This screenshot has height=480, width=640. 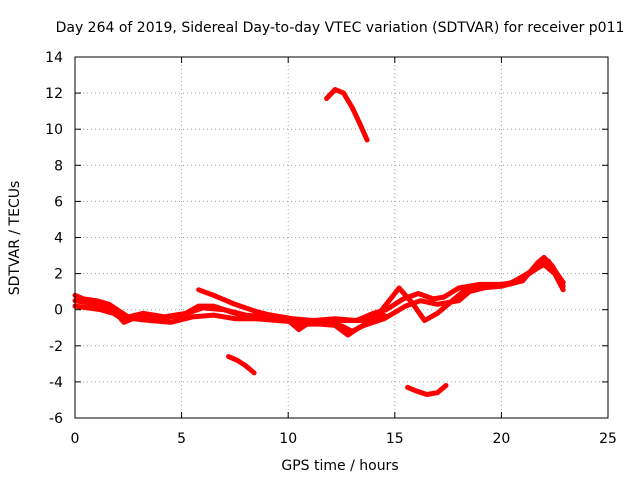 I want to click on y-tick-label: 14, so click(x=54, y=58).